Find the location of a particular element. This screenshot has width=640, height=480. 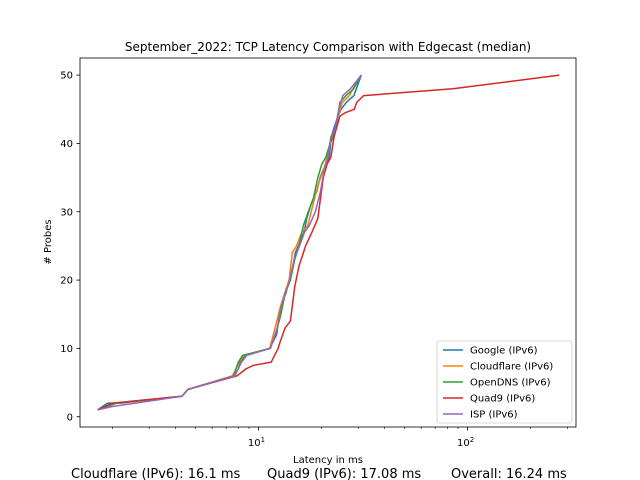

y-tick-label: 30 is located at coordinates (66, 212).